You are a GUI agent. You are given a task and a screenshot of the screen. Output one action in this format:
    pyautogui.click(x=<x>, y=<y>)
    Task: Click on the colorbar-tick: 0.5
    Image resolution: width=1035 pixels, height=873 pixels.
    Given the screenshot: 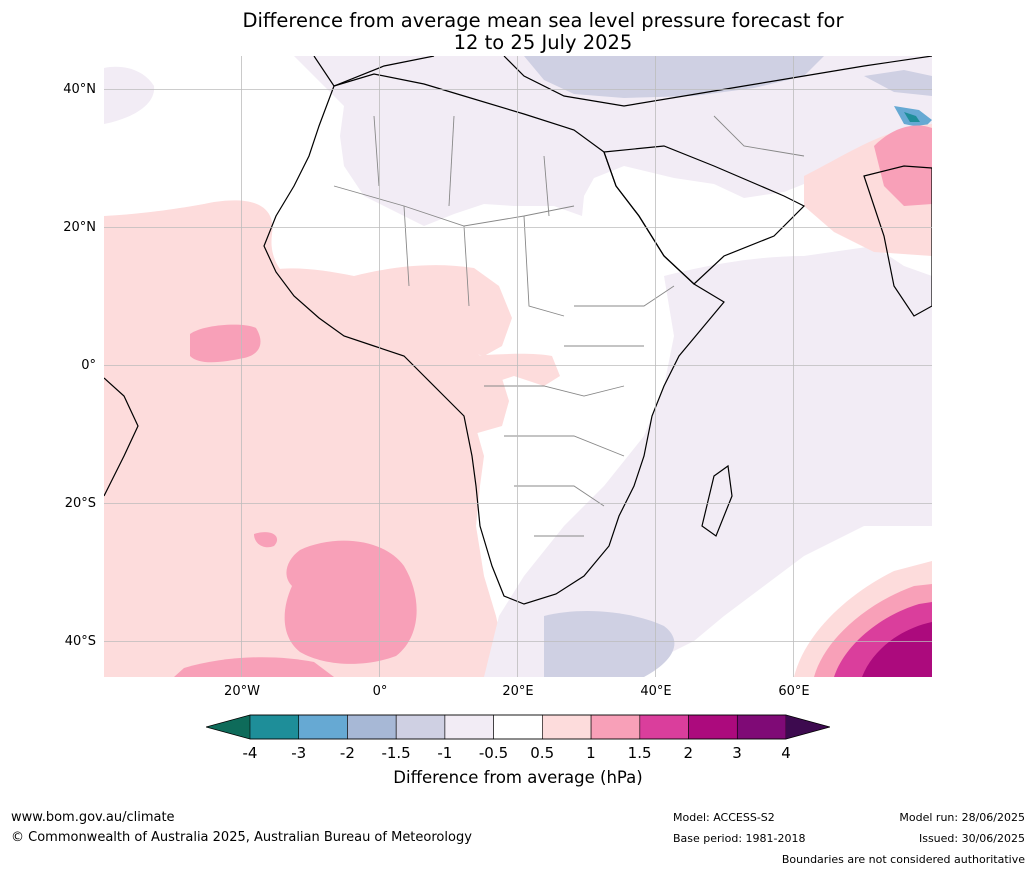 What is the action you would take?
    pyautogui.click(x=542, y=753)
    